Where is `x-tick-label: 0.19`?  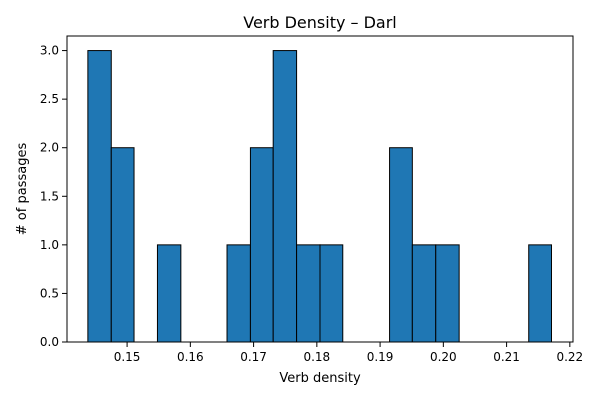 x-tick-label: 0.19 is located at coordinates (380, 357).